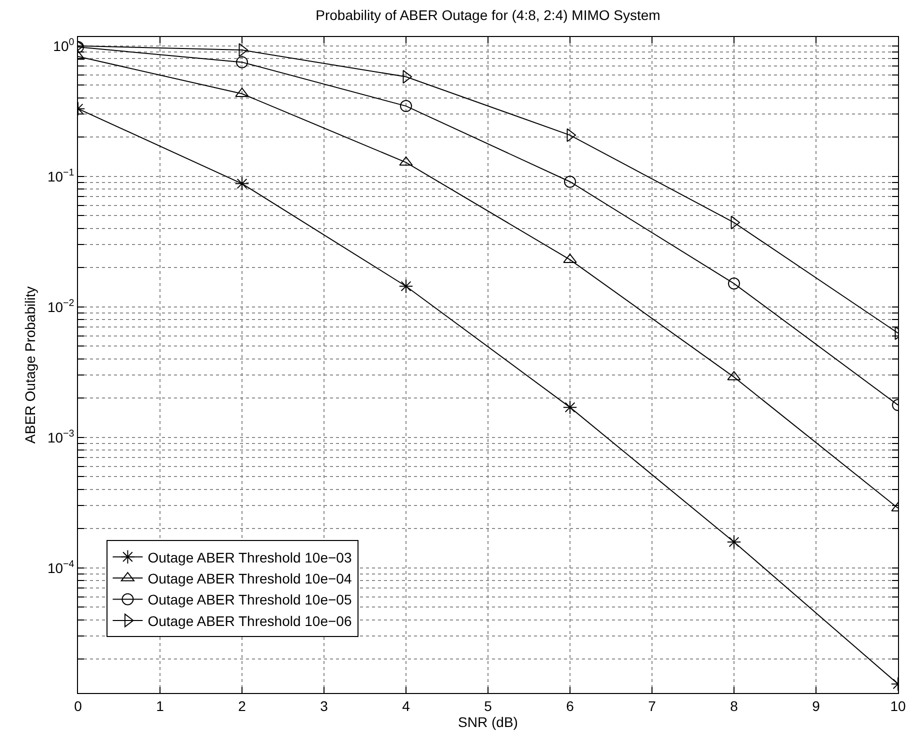  What do you see at coordinates (30, 365) in the screenshot?
I see `y-axis-title: ABER Outage Probability` at bounding box center [30, 365].